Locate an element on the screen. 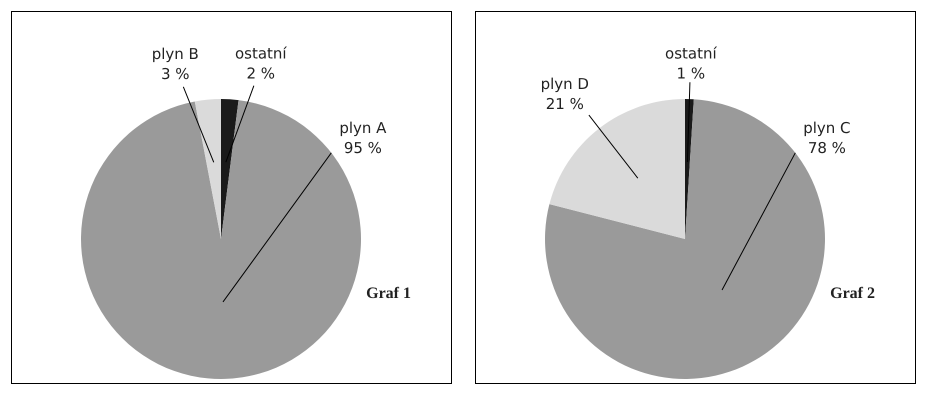  data-label: 78 % is located at coordinates (827, 148).